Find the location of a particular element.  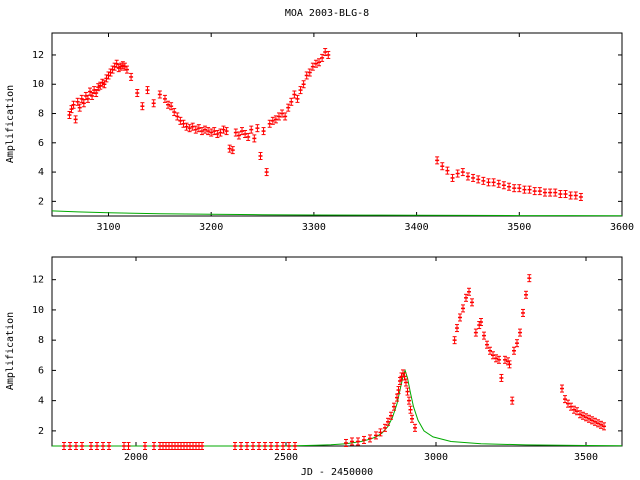

bottom-x-axis-label: JD - 2450000 is located at coordinates (337, 472).